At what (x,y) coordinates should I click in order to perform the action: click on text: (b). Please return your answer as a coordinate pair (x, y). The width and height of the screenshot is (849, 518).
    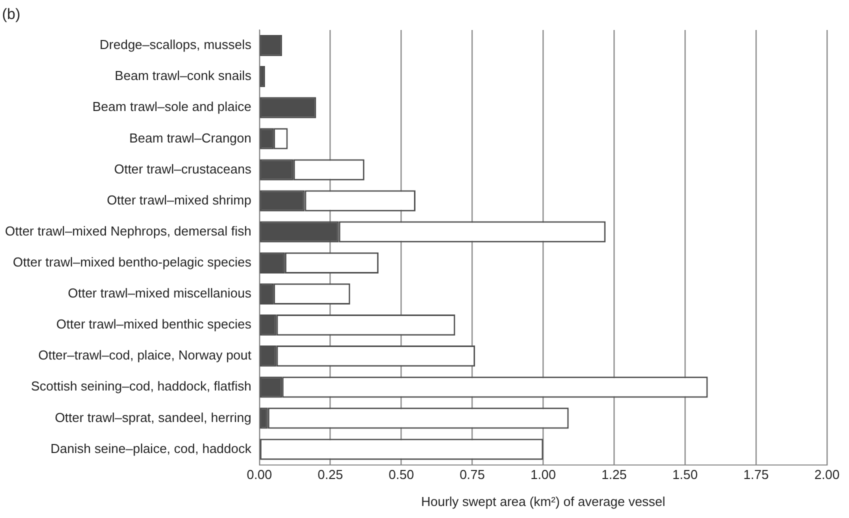
    Looking at the image, I should click on (11, 15).